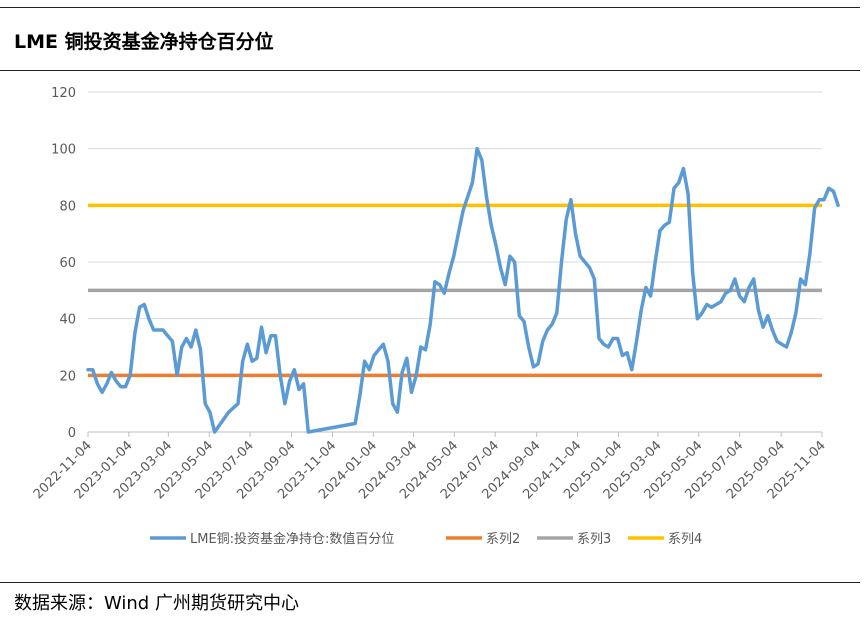 The image size is (867, 618). What do you see at coordinates (67, 320) in the screenshot?
I see `y-tick-label: 40` at bounding box center [67, 320].